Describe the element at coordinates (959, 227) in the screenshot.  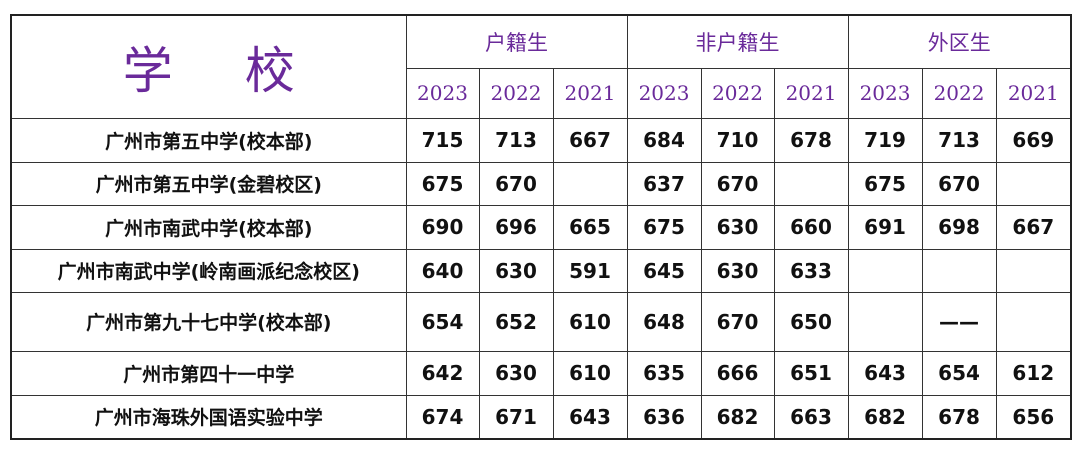
I see `score-cell: 698` at that location.